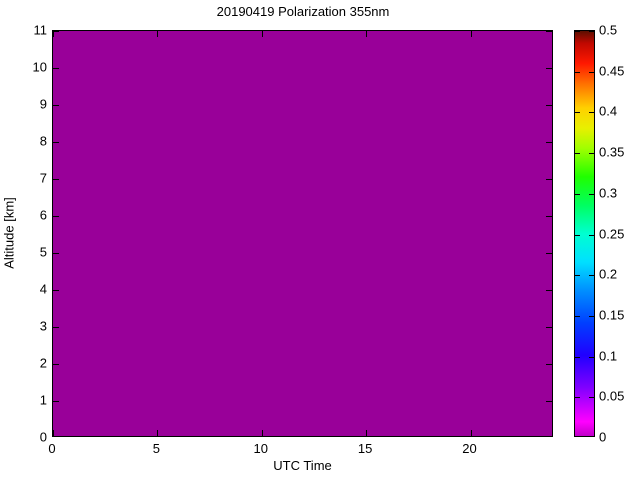 The width and height of the screenshot is (640, 480). What do you see at coordinates (43, 363) in the screenshot?
I see `y-axis-tick-label: 2` at bounding box center [43, 363].